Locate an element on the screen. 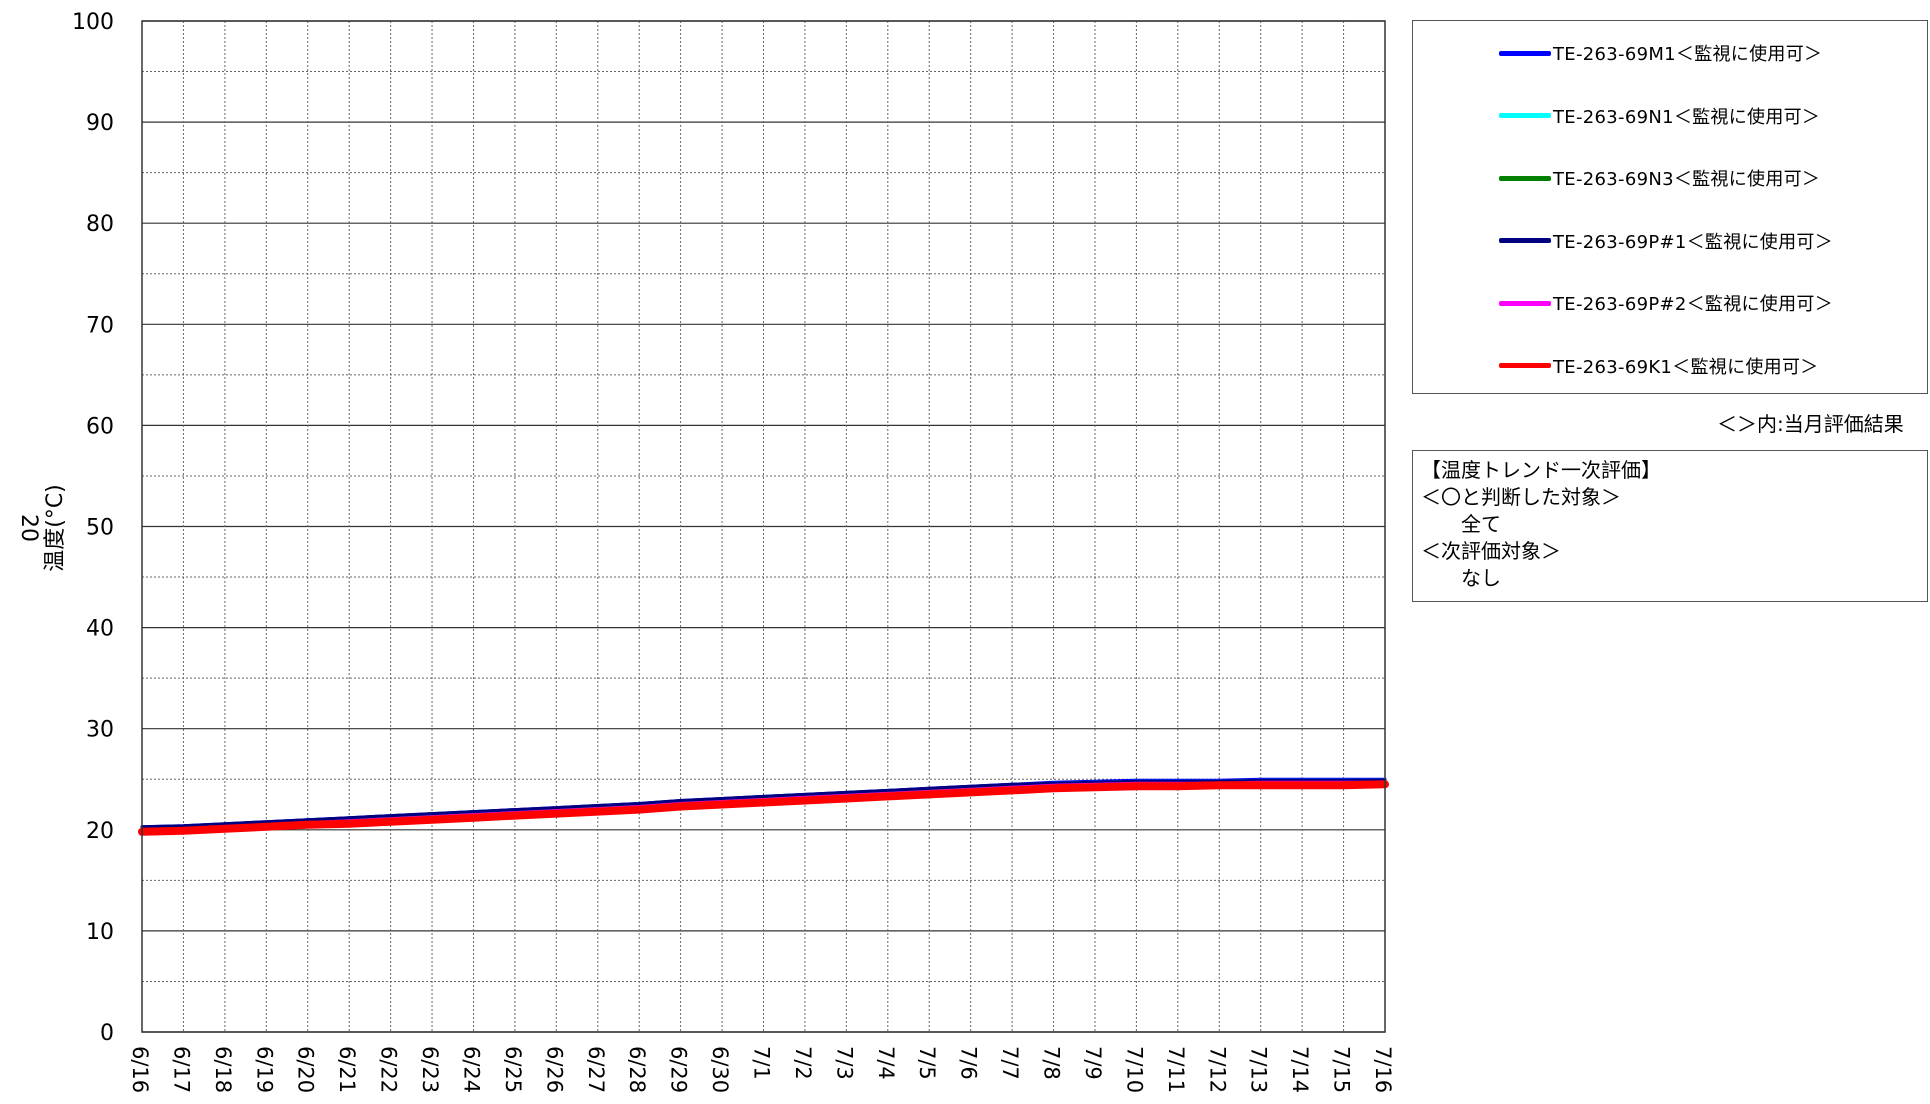 The image size is (1930, 1104). x-tick-label: 7/7 is located at coordinates (1010, 1063).